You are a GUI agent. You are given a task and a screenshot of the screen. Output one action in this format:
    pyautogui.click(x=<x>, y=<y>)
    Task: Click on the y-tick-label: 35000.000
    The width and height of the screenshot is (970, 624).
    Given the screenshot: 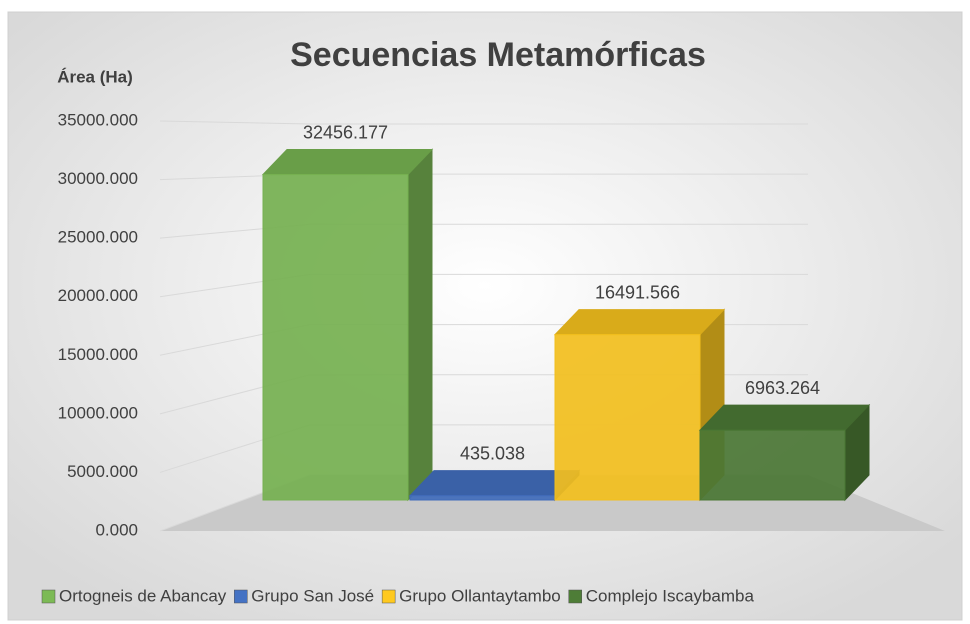 What is the action you would take?
    pyautogui.click(x=98, y=119)
    